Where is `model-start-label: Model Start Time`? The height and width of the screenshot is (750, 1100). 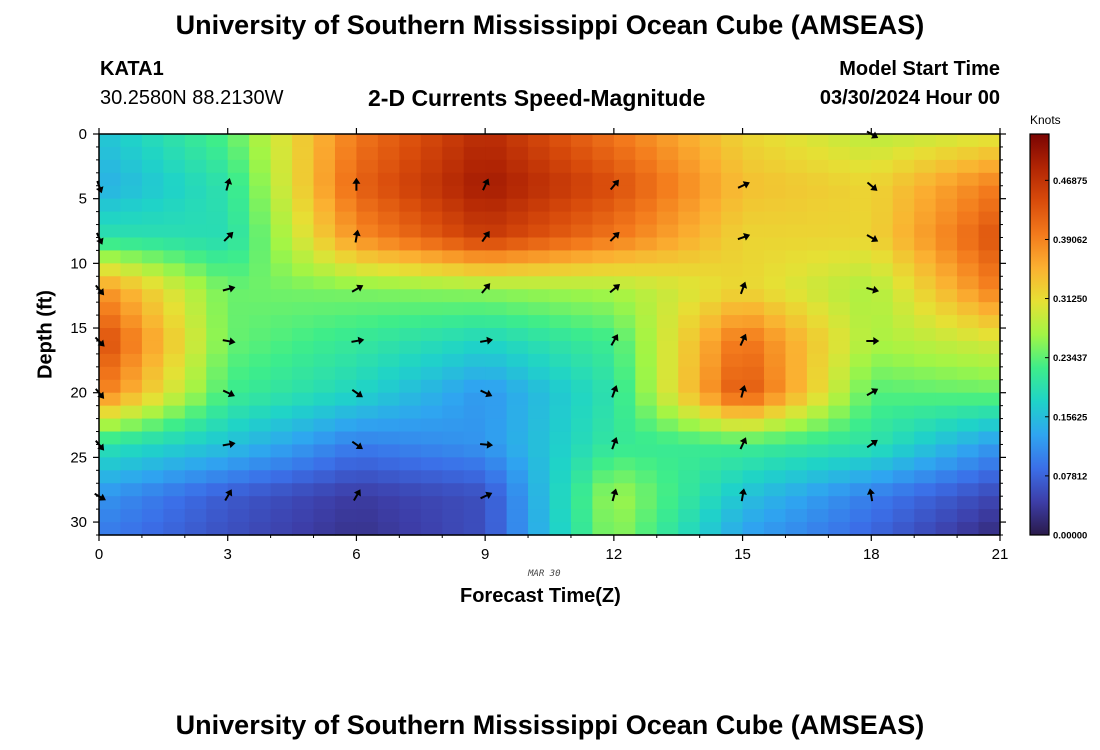 model-start-label: Model Start Time is located at coordinates (919, 69).